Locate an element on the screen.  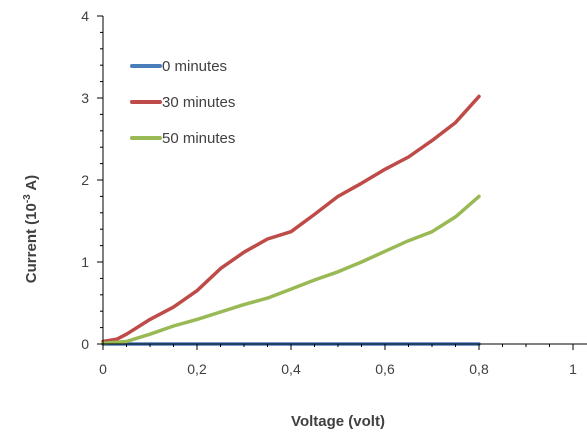
x-tick-label-0: 0 is located at coordinates (103, 369).